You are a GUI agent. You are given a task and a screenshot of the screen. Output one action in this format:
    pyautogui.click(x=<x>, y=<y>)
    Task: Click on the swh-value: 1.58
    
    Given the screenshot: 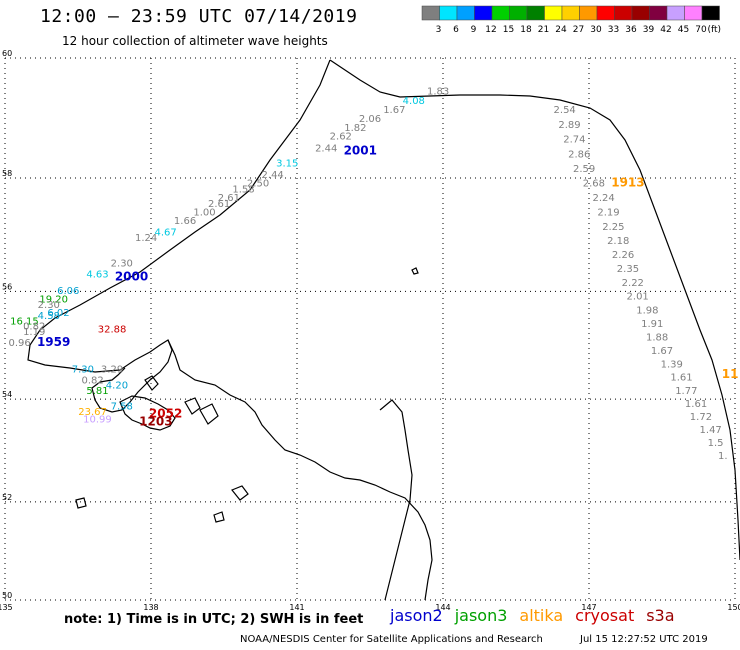 What is the action you would take?
    pyautogui.click(x=243, y=189)
    